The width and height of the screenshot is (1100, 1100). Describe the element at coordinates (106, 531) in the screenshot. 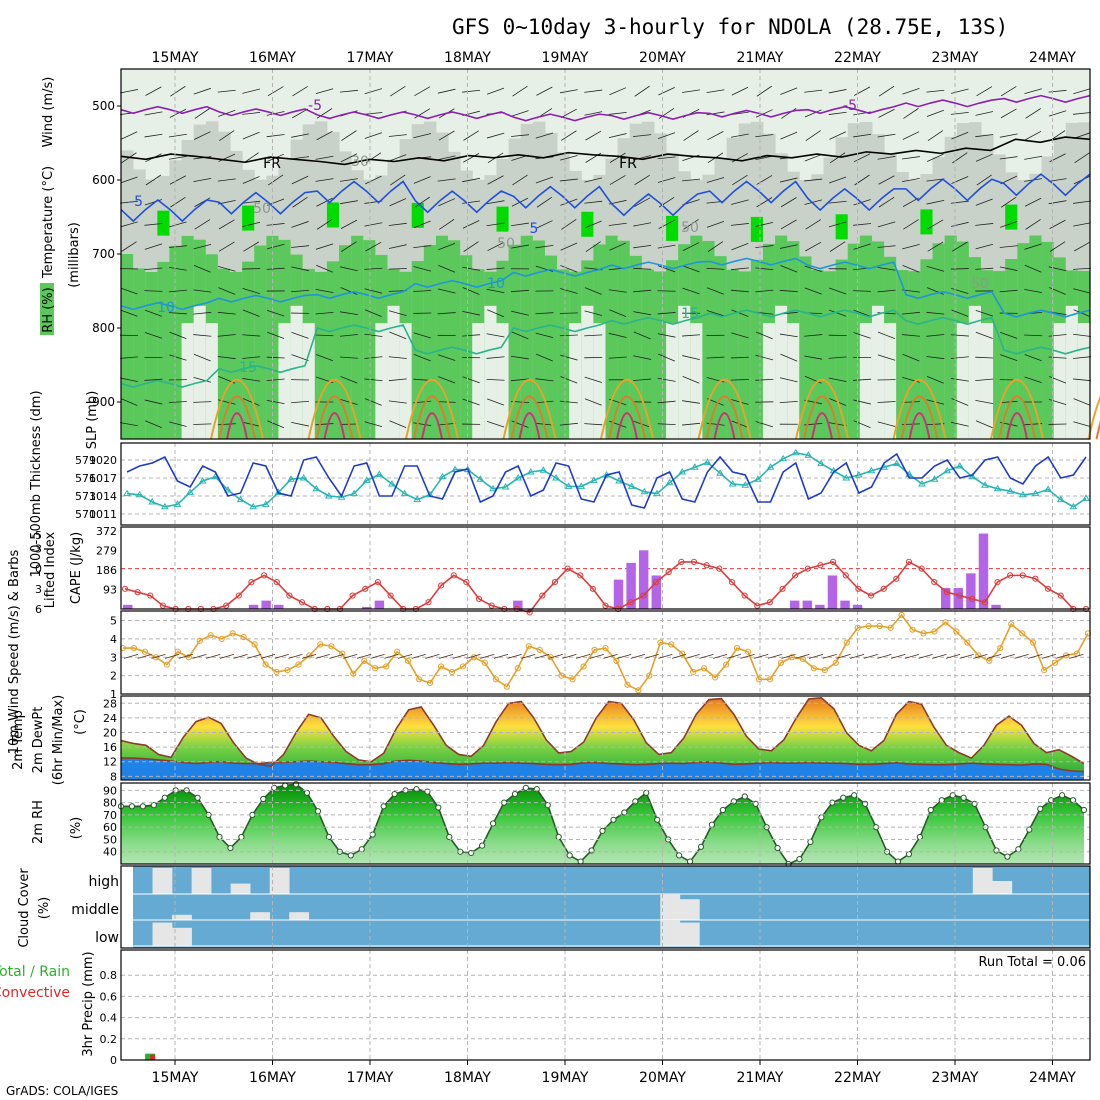

I see `cape-tick-label: 372` at that location.